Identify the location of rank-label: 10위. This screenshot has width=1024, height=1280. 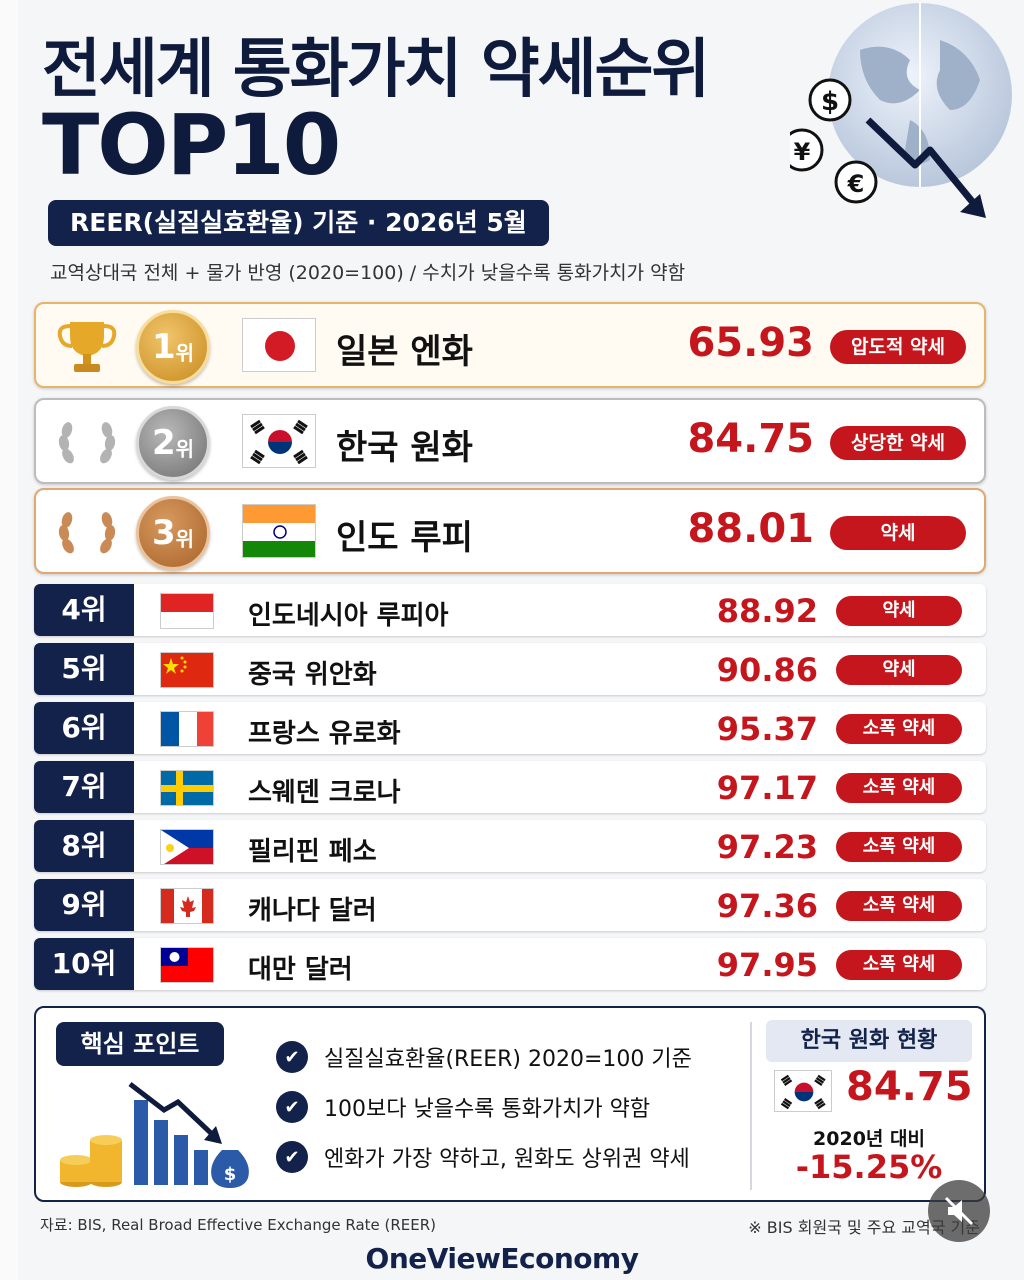
(84, 964).